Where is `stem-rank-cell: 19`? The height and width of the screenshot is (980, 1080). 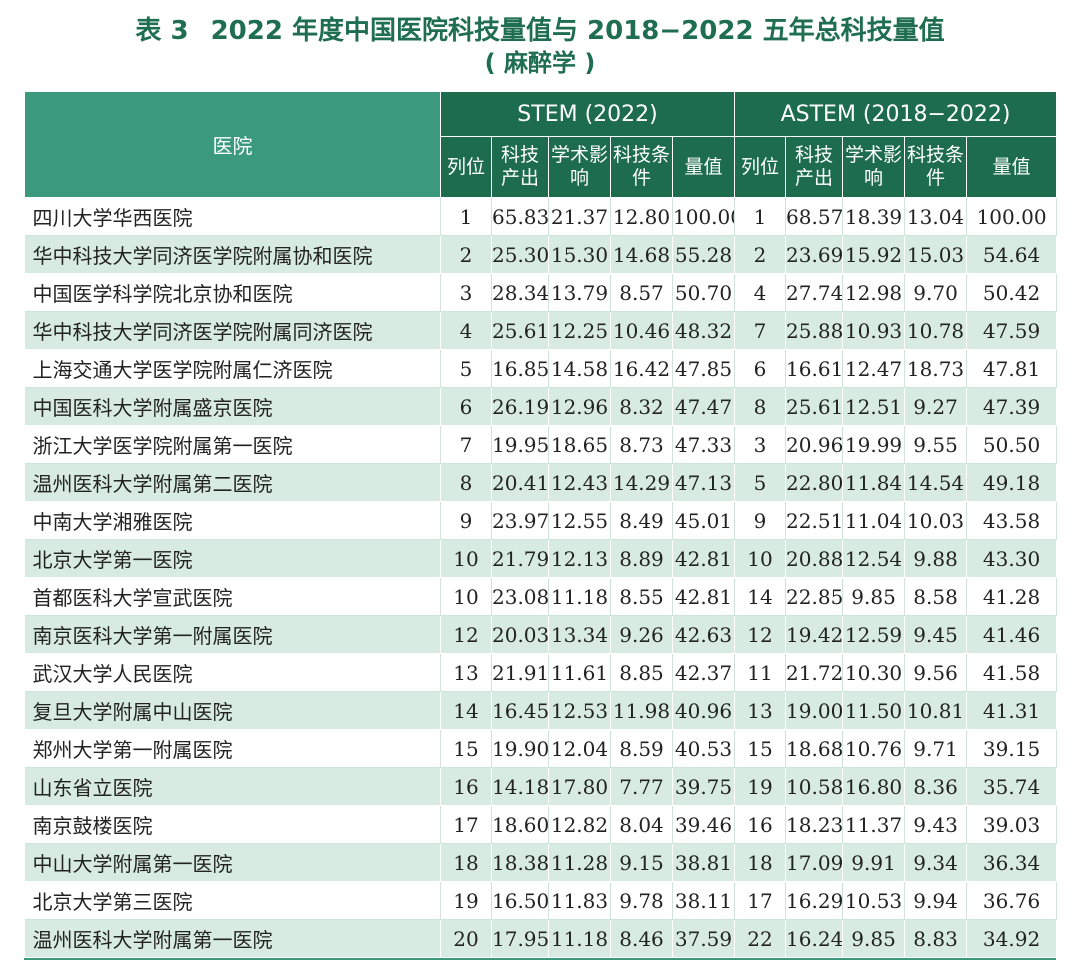 stem-rank-cell: 19 is located at coordinates (466, 900).